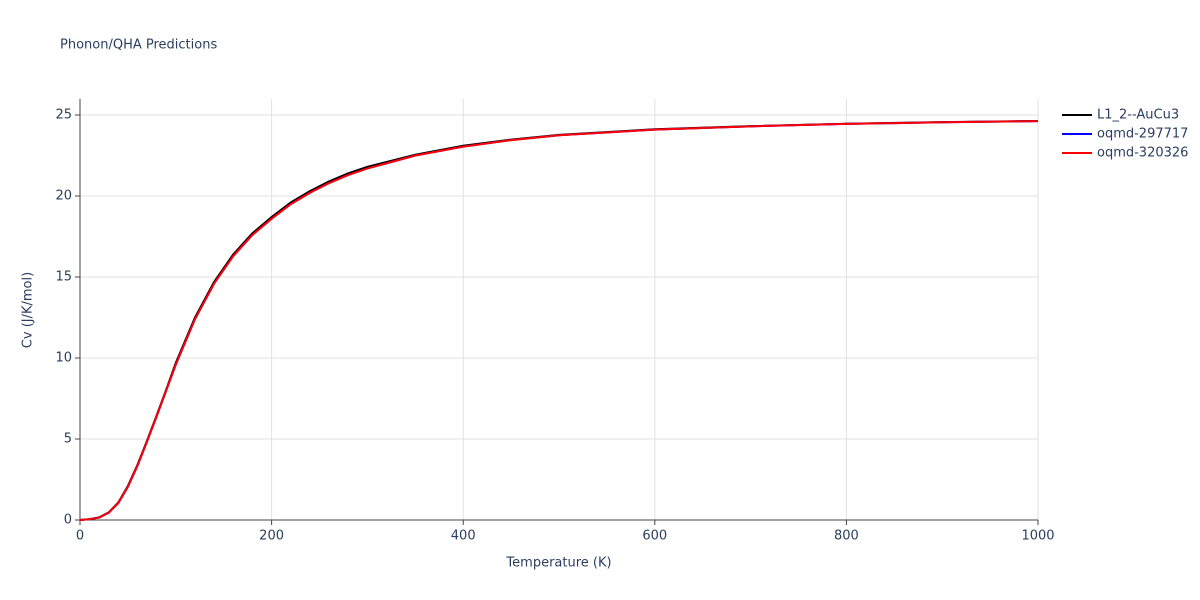 Image resolution: width=1200 pixels, height=600 pixels. Describe the element at coordinates (271, 536) in the screenshot. I see `x-tick-label: 200` at that location.